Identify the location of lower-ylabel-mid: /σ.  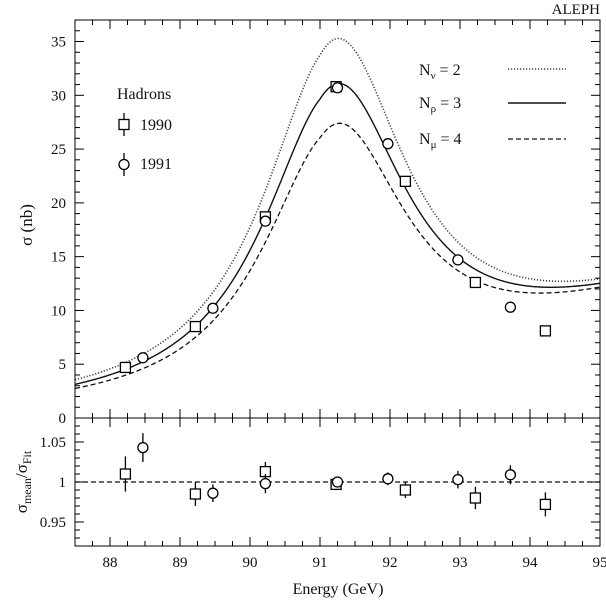
(21, 471).